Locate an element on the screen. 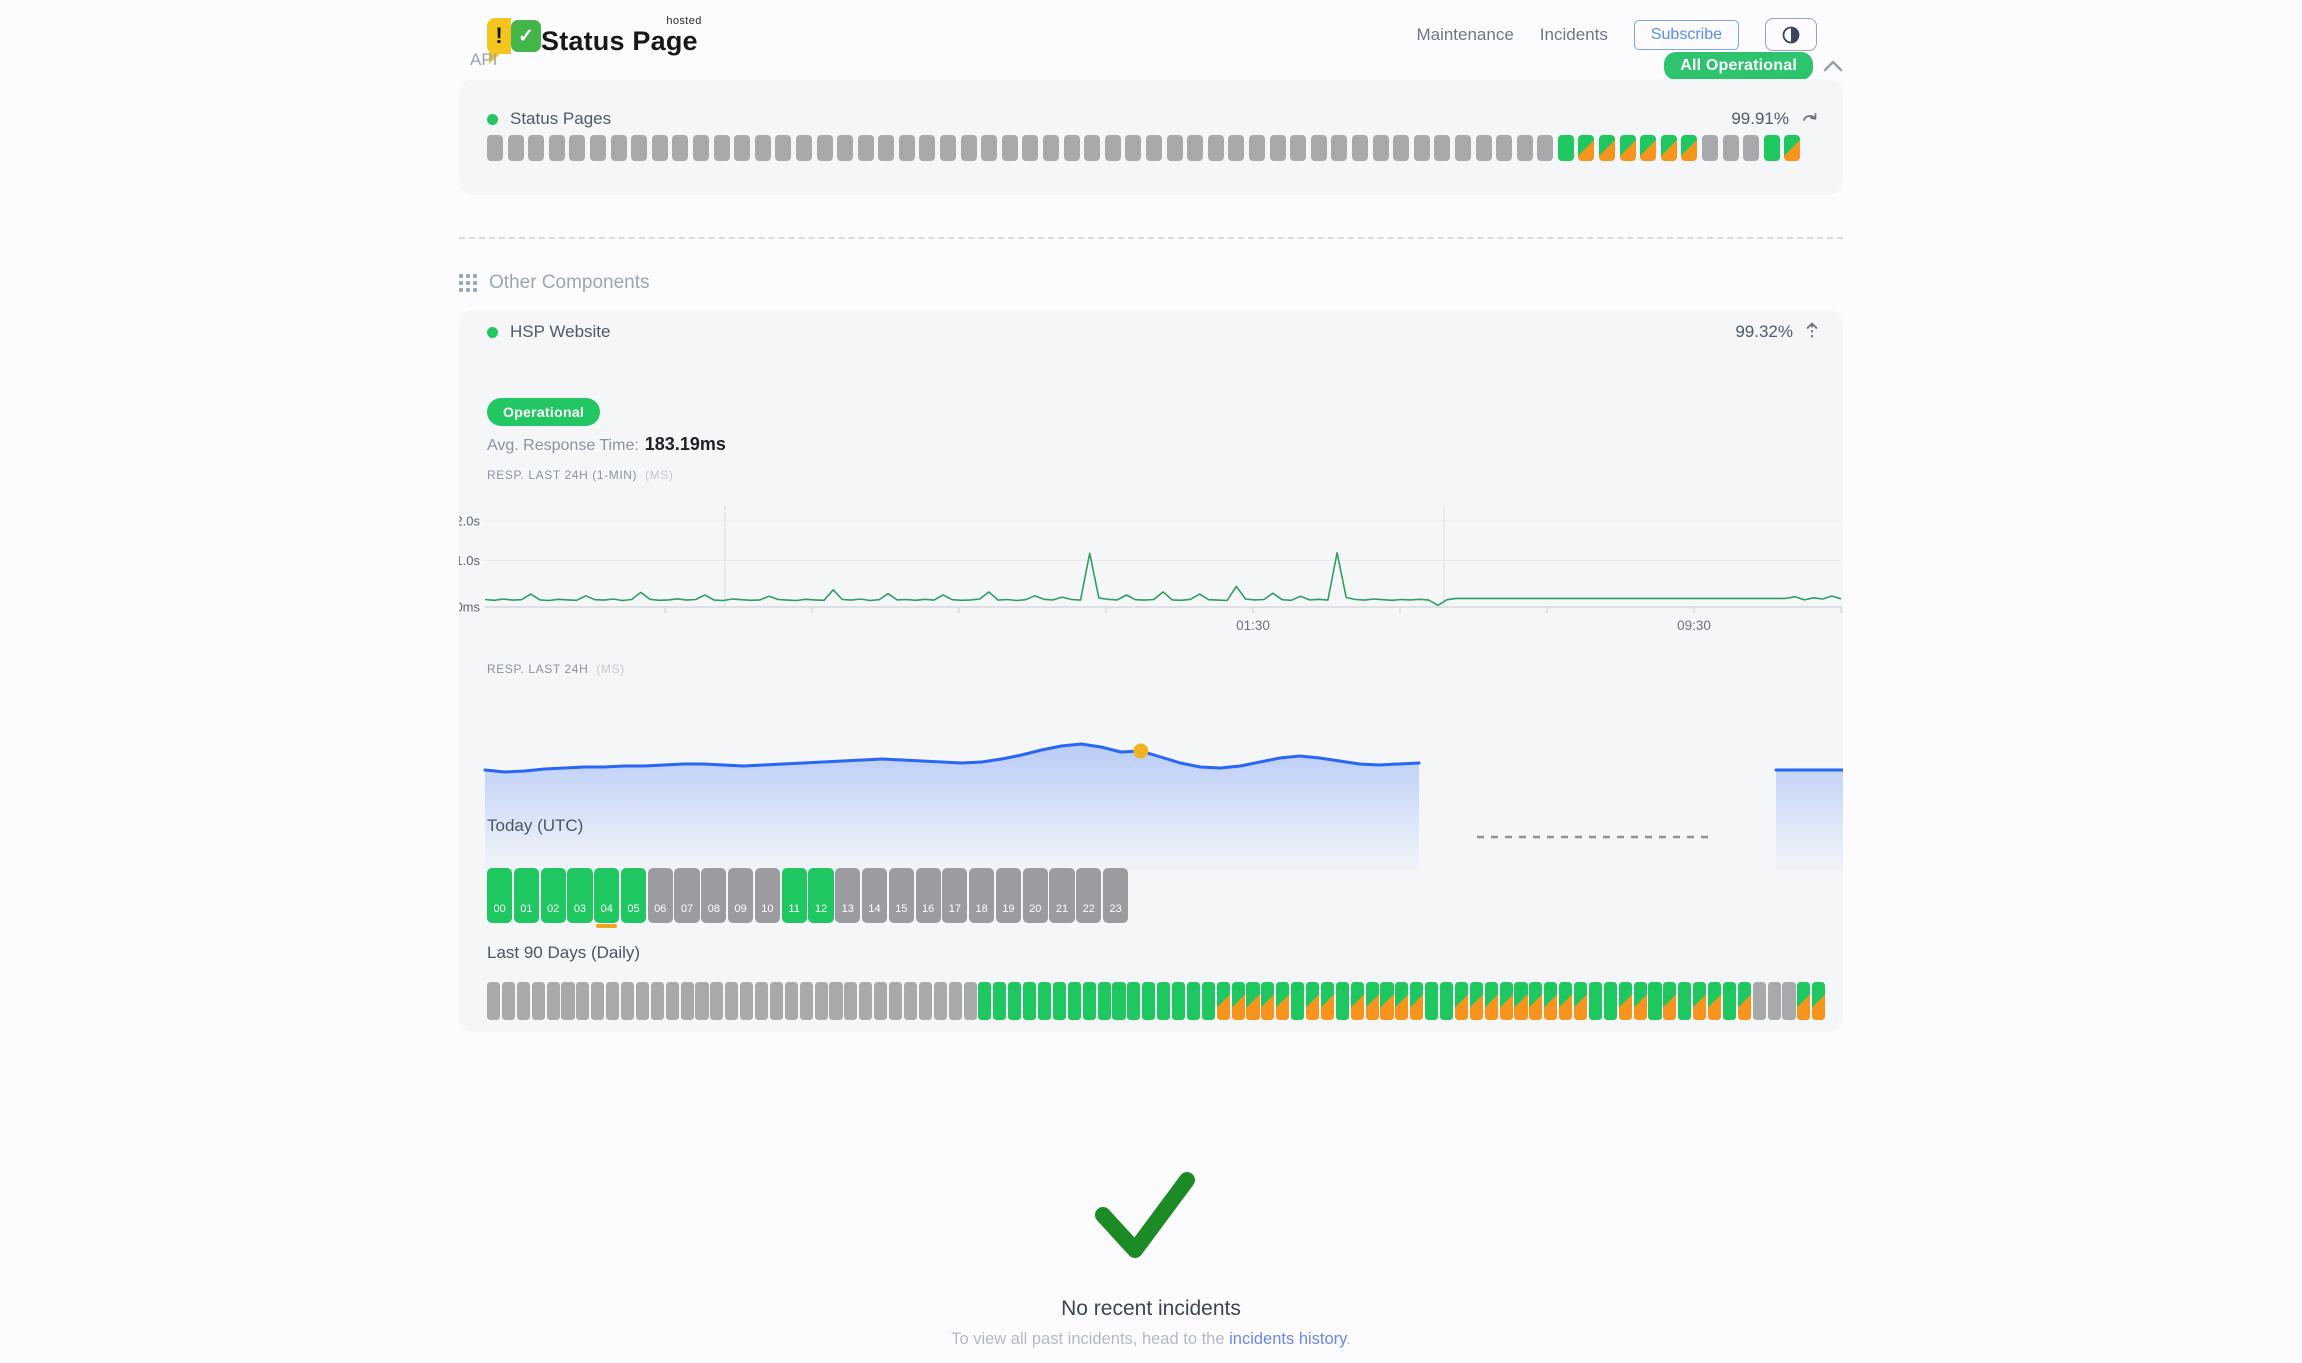 Image resolution: width=2302 pixels, height=1363 pixels. hour-label: 08 is located at coordinates (713, 909).